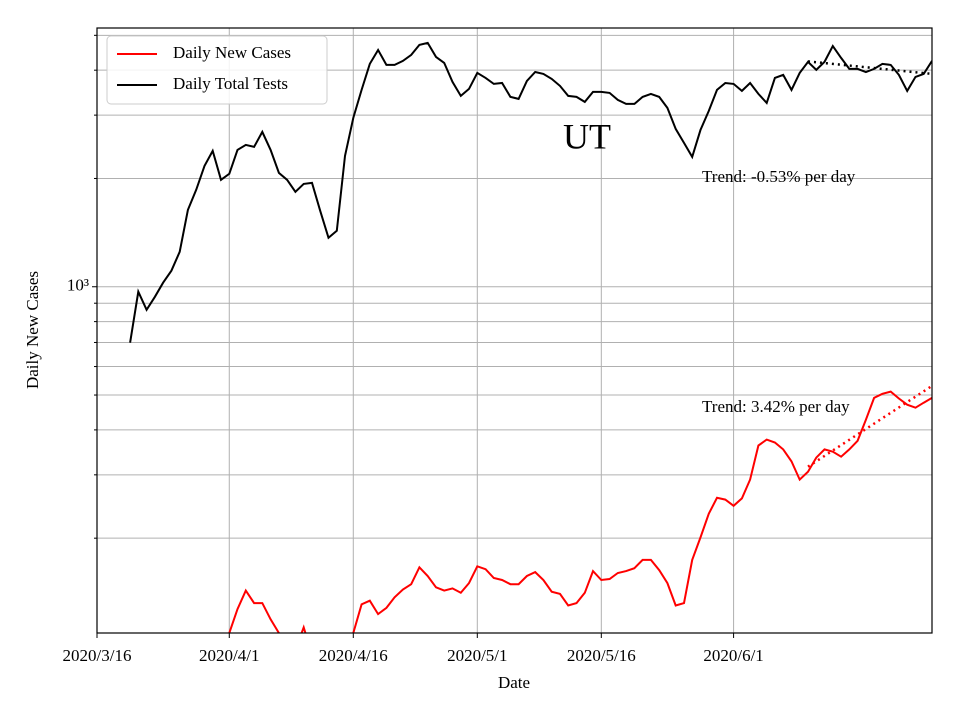 The image size is (960, 725). Describe the element at coordinates (232, 52) in the screenshot. I see `legend-label: Daily New Cases` at that location.